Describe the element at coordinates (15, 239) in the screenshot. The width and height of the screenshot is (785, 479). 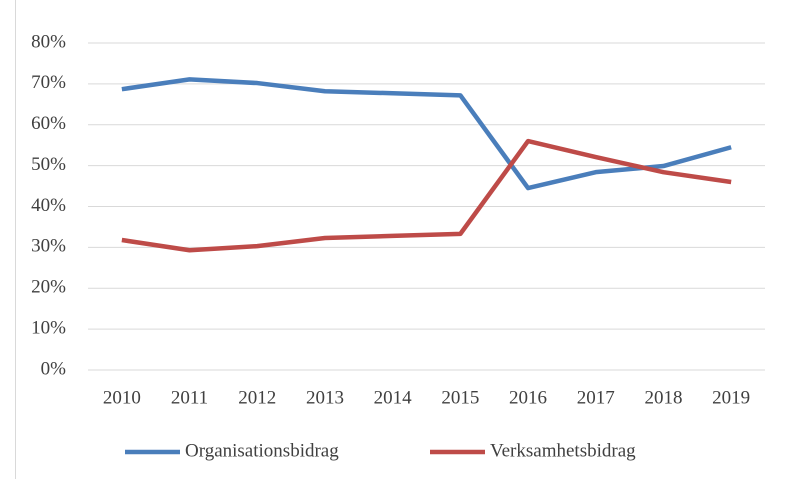
I see `chart-border` at that location.